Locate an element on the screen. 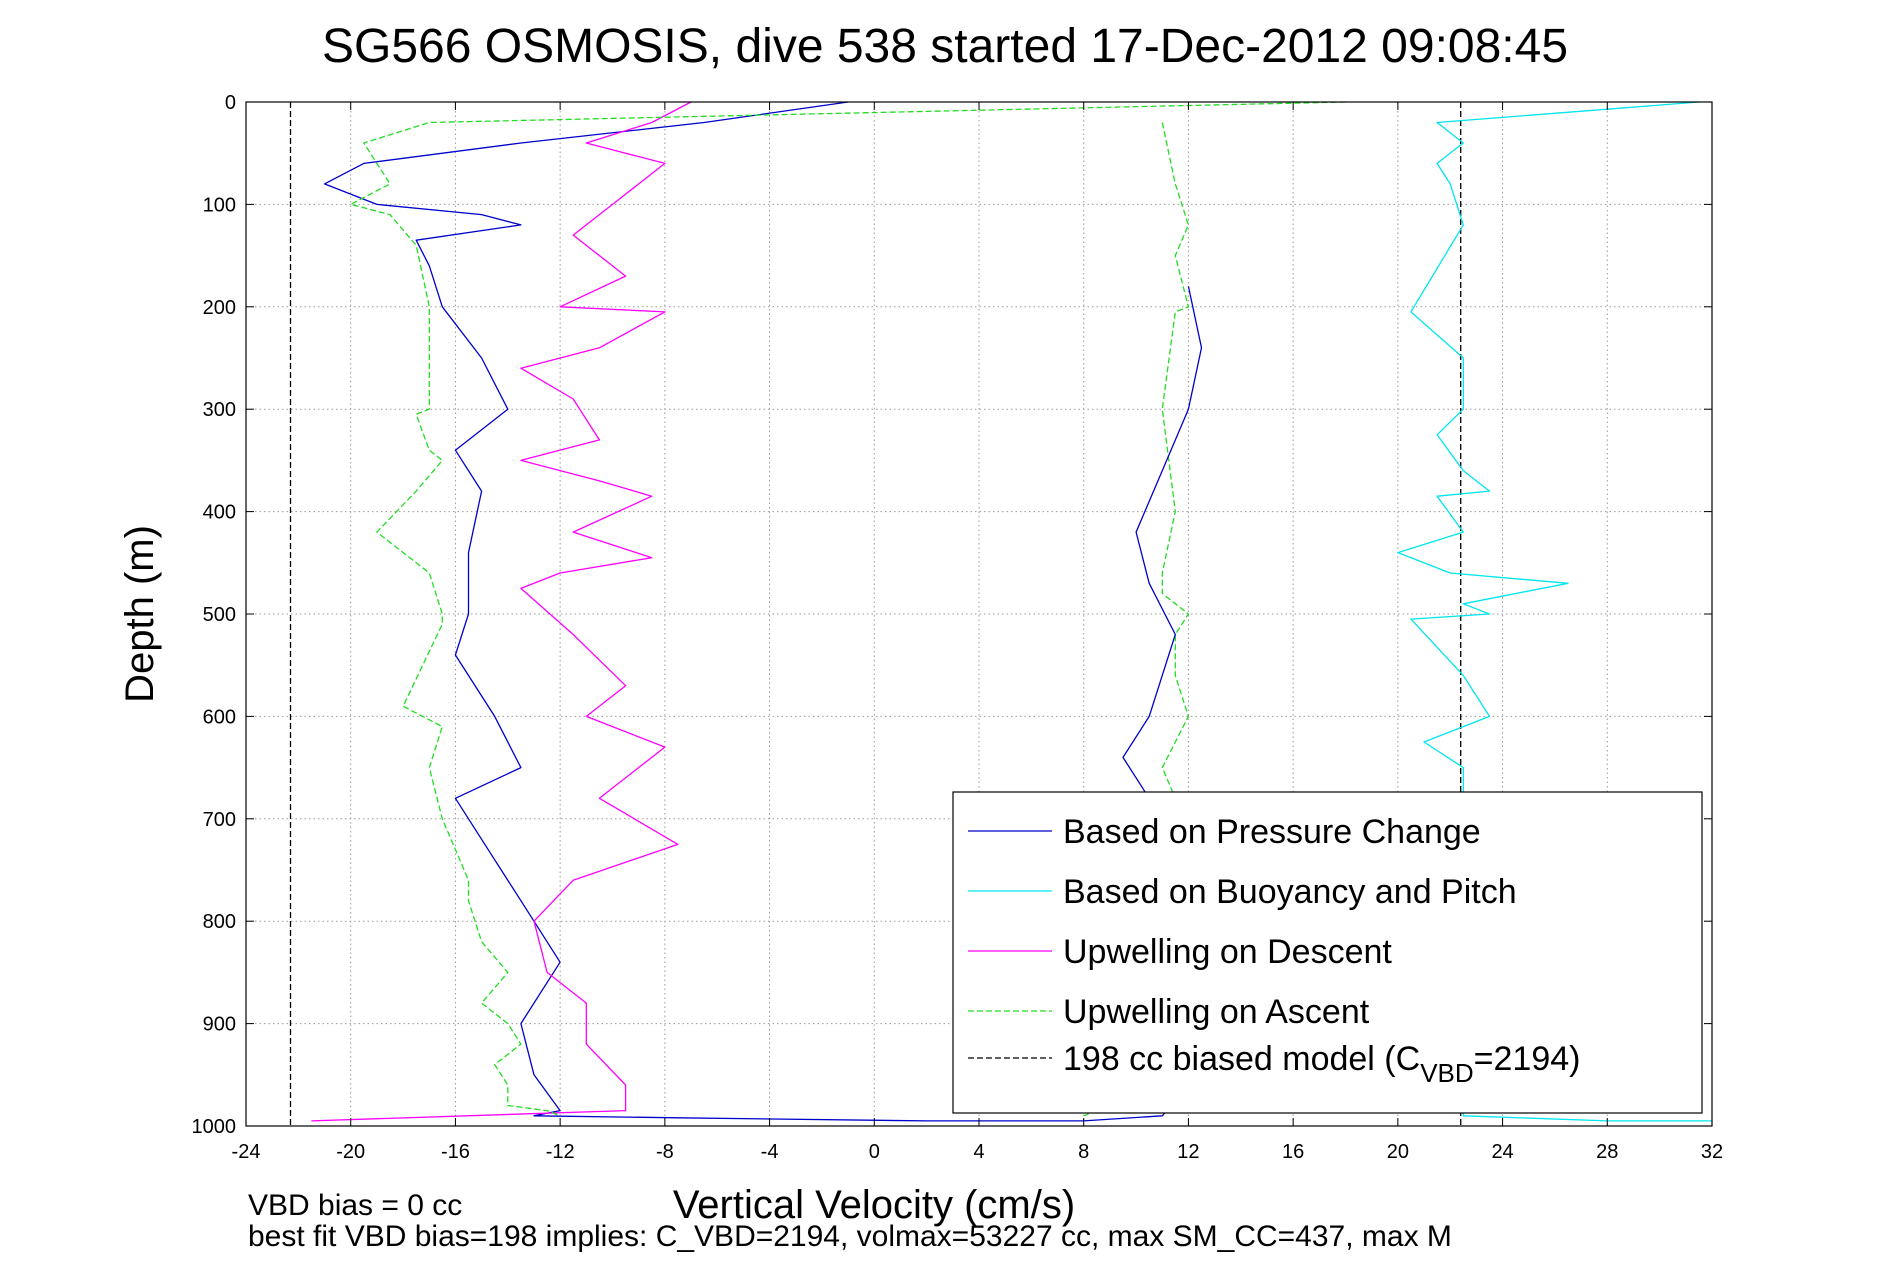 The height and width of the screenshot is (1262, 1891). x-tick-label: 24 is located at coordinates (1502, 1152).